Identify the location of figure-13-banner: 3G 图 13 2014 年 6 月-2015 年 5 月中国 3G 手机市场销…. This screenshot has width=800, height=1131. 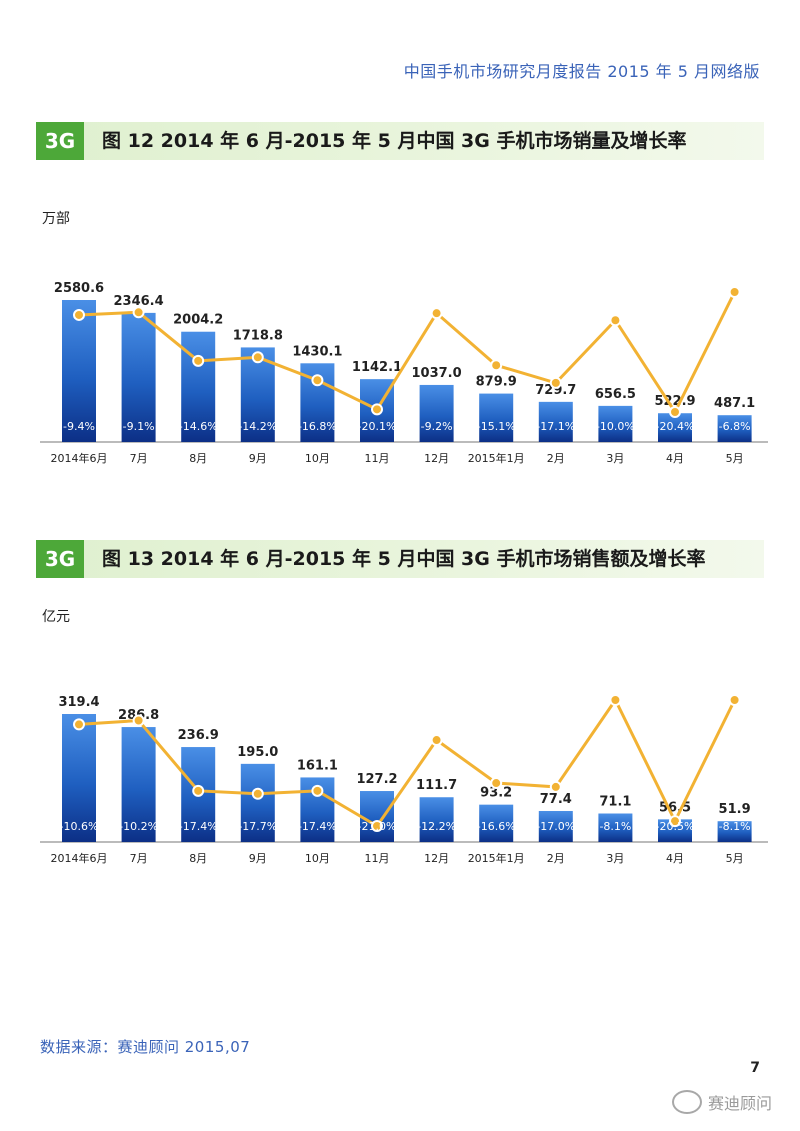
(400, 559).